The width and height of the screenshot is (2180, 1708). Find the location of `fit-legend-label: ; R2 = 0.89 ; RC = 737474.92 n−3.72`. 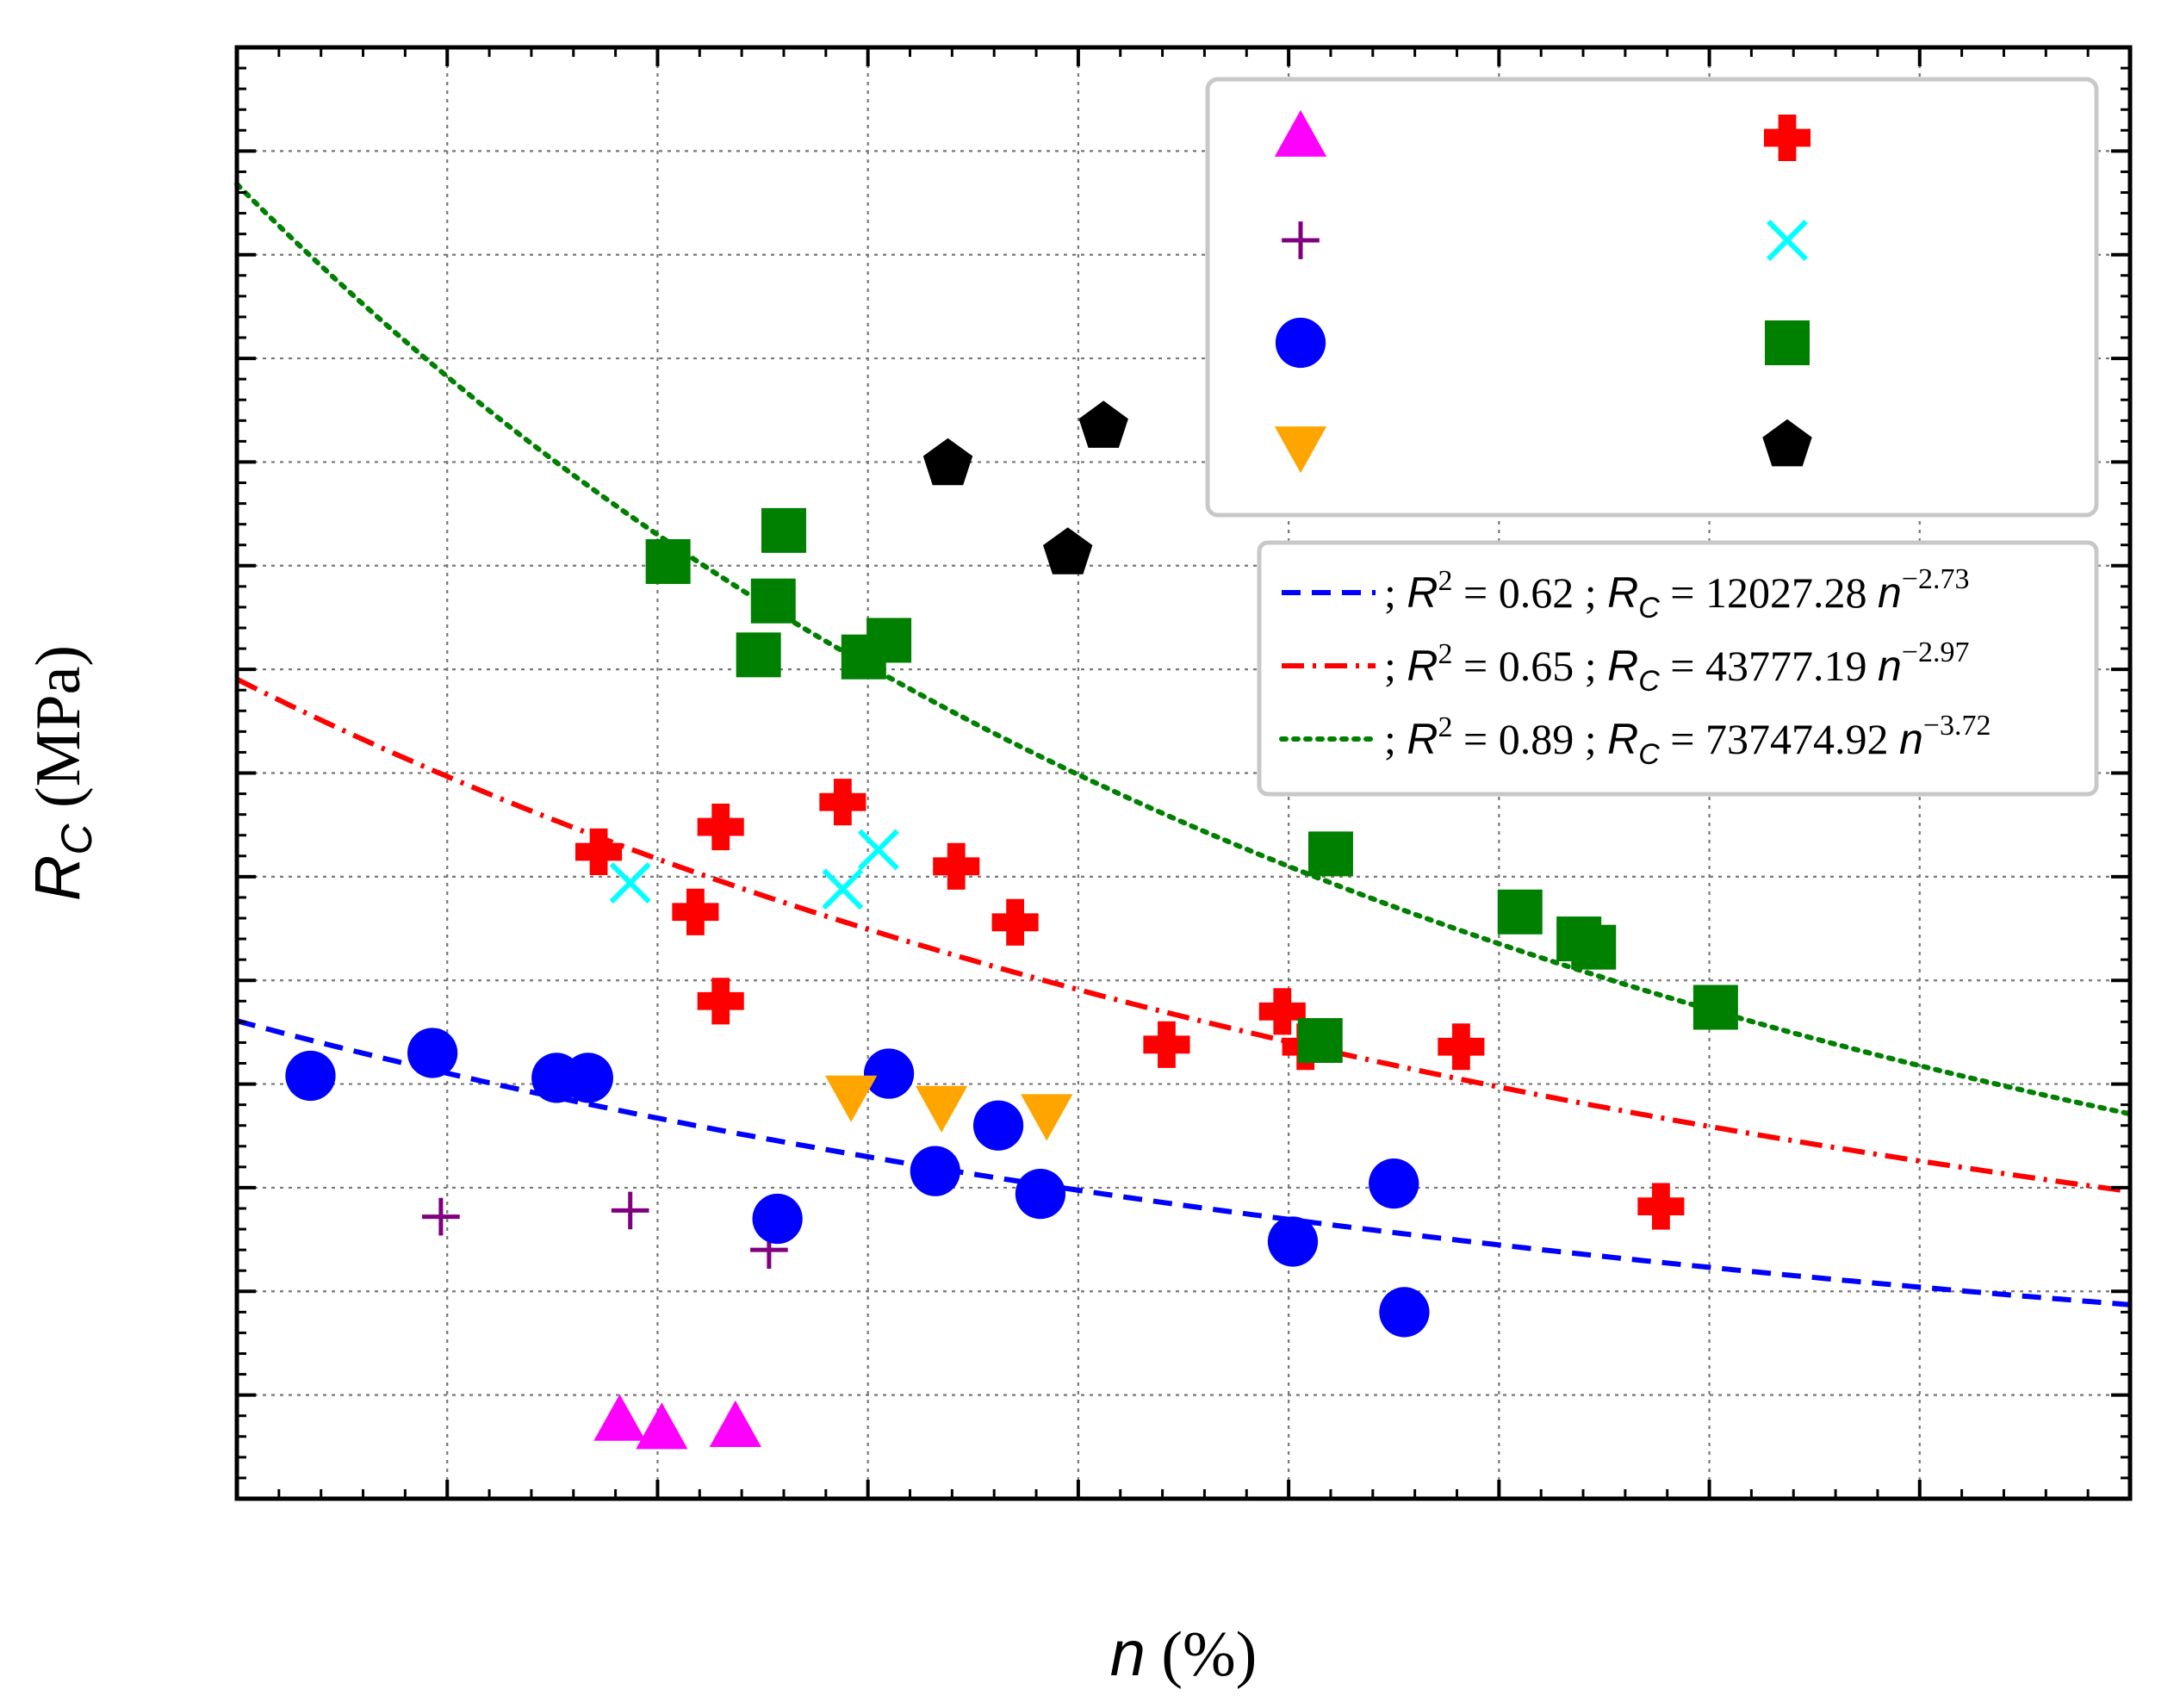

fit-legend-label: ; R2 = 0.89 ; RC = 737474.92 n−3.72 is located at coordinates (1687, 740).